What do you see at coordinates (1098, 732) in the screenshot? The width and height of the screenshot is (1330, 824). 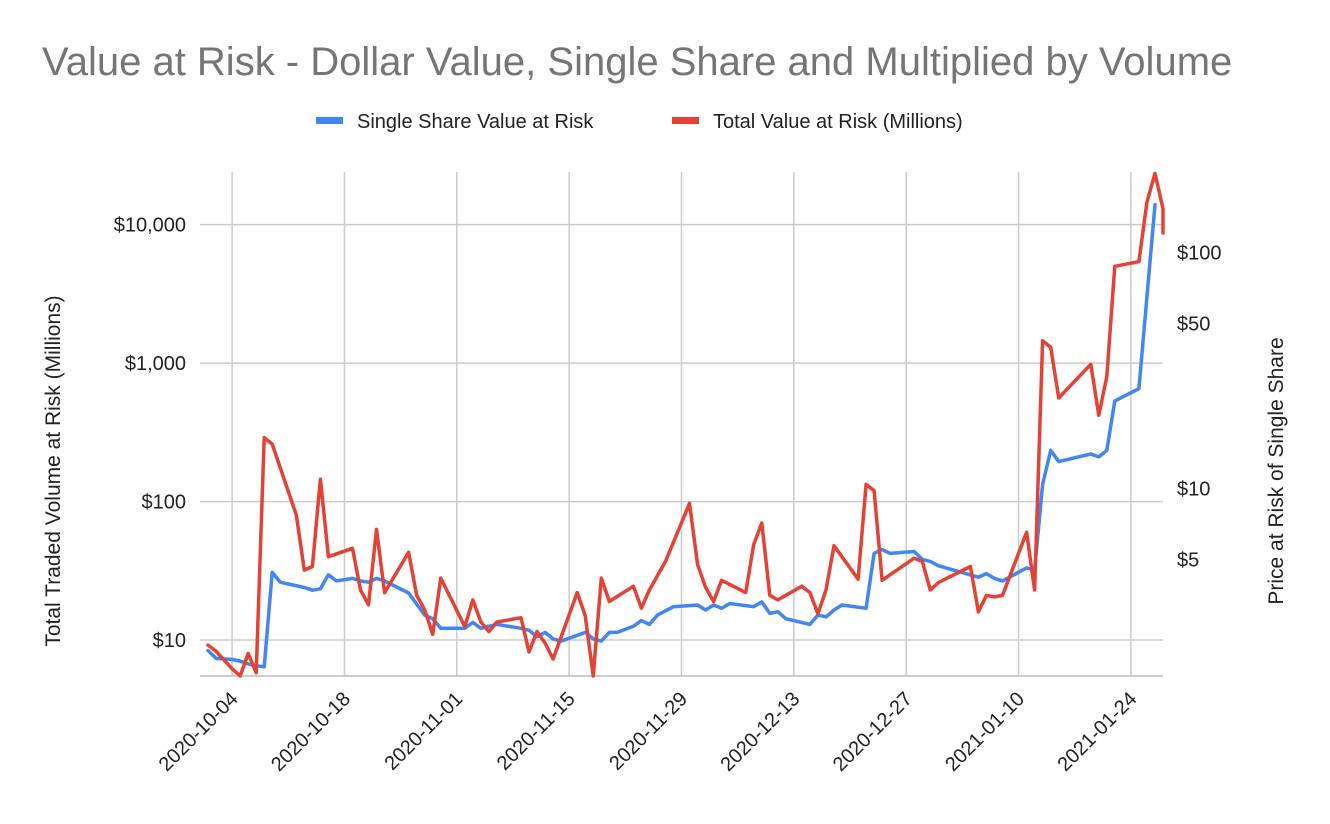 I see `x-tick-label: 2021-01-24` at bounding box center [1098, 732].